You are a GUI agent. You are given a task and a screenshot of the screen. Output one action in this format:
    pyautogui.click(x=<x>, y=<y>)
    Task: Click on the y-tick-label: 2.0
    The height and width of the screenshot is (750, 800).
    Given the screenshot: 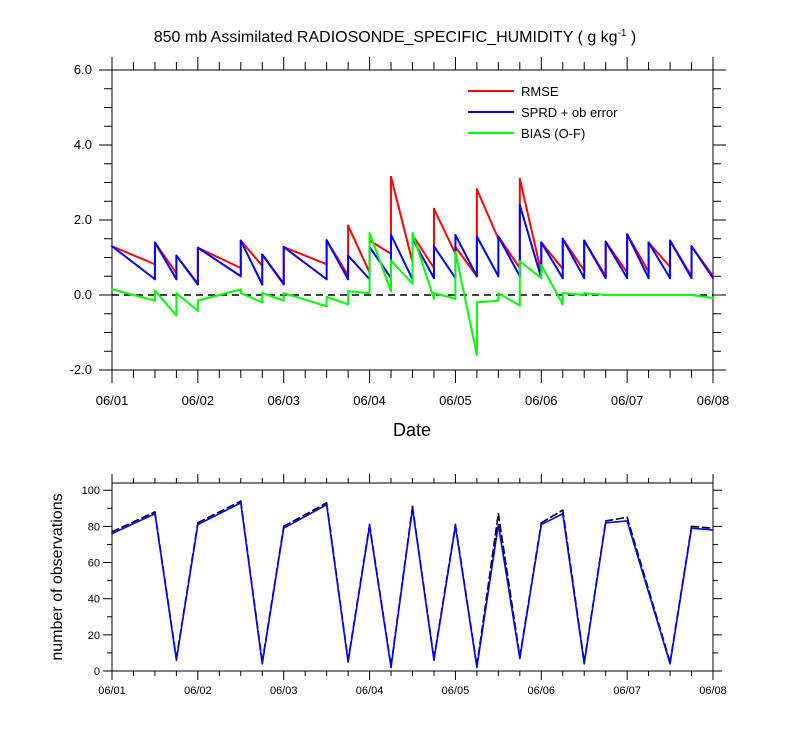 What is the action you would take?
    pyautogui.click(x=83, y=219)
    